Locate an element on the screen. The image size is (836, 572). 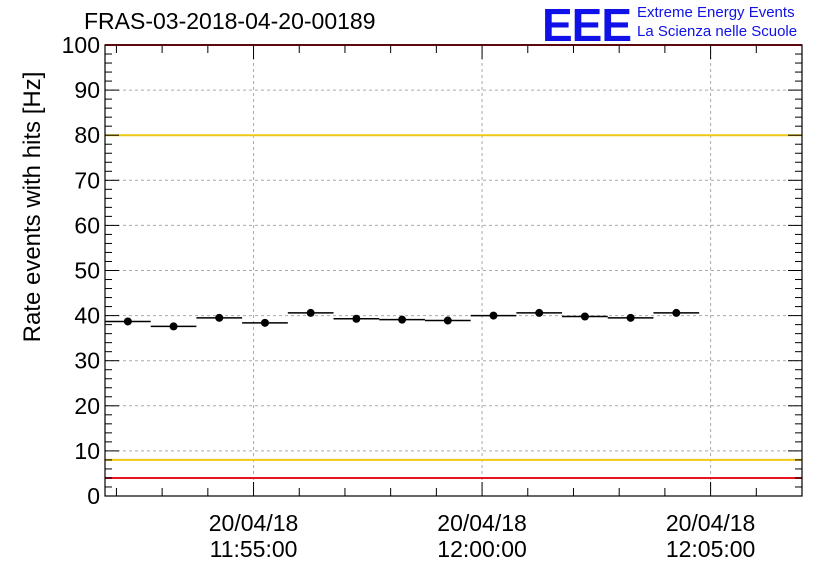
y-tick-label: 20 is located at coordinates (87, 406).